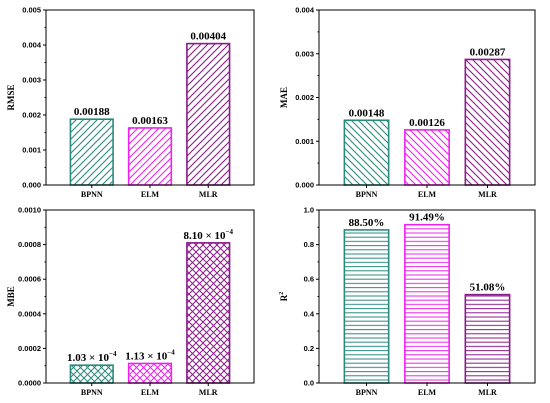 This screenshot has height=403, width=550. What do you see at coordinates (427, 194) in the screenshot?
I see `category-label-mae-elm: ELM` at bounding box center [427, 194].